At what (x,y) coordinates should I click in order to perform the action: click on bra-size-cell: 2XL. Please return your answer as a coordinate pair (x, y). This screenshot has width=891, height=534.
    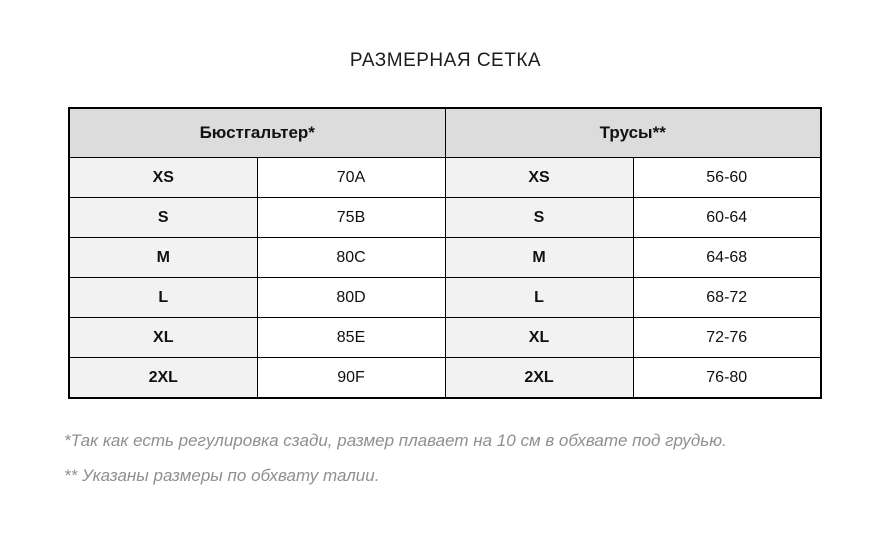
    Looking at the image, I should click on (163, 378).